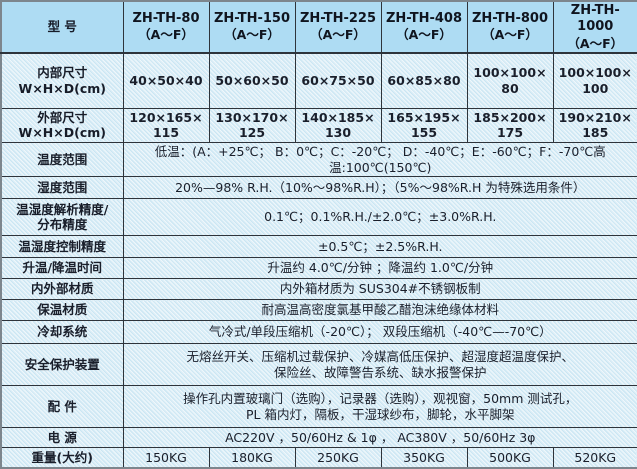  I want to click on material-value: 内外箱材质为 SUS304#不锈钢板制, so click(379, 289).